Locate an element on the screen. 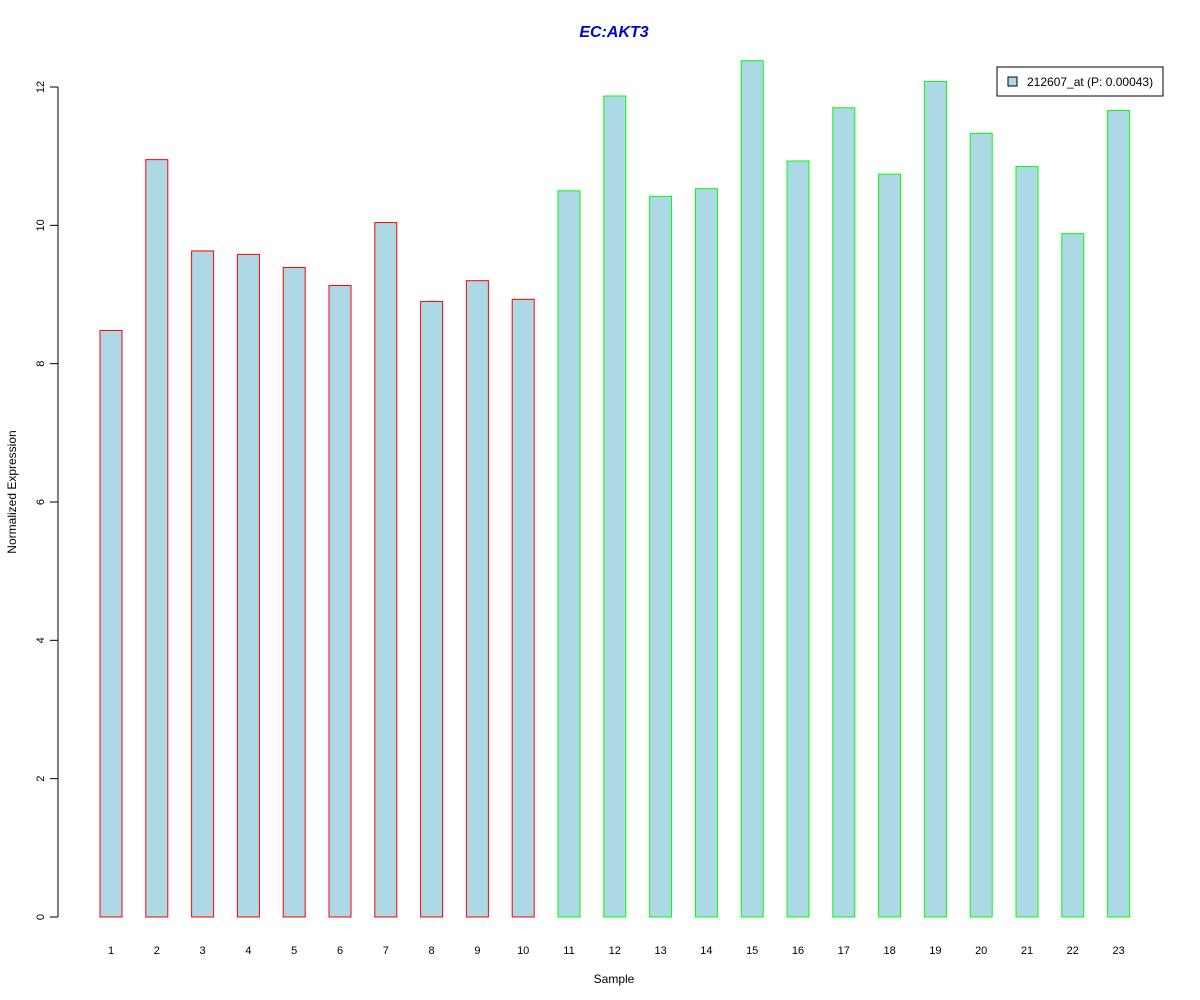 Image resolution: width=1200 pixels, height=1000 pixels. x-tick-label: 14 is located at coordinates (706, 951).